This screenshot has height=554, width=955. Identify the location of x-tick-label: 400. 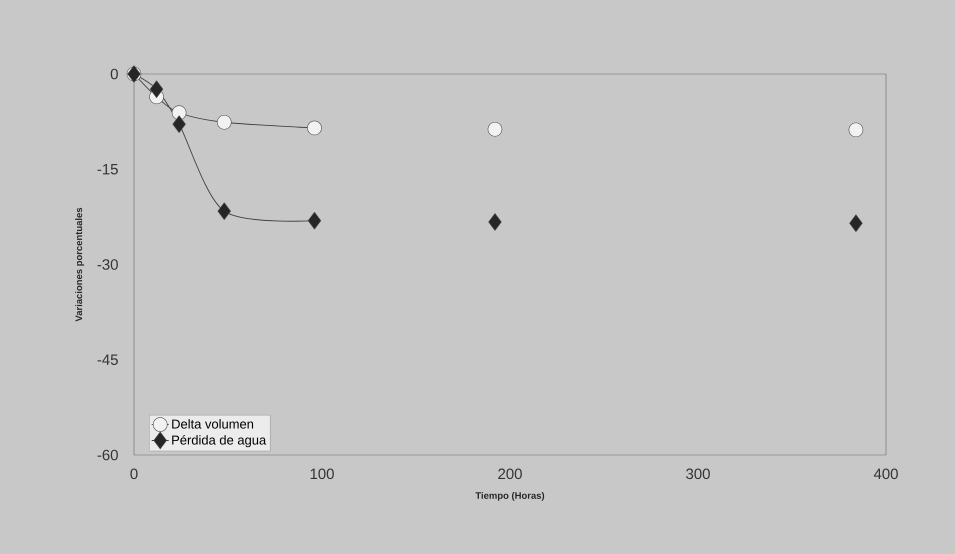
(886, 474).